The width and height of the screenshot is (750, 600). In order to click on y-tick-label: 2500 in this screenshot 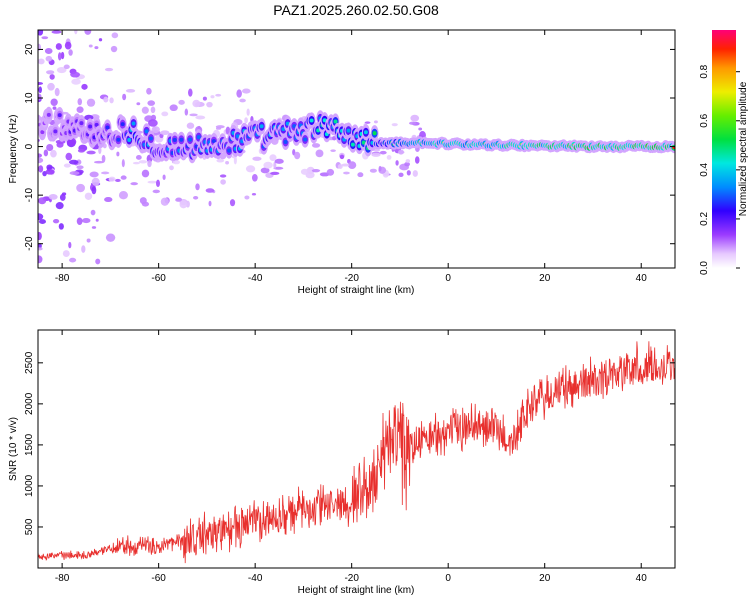, I will do `click(29, 362)`.